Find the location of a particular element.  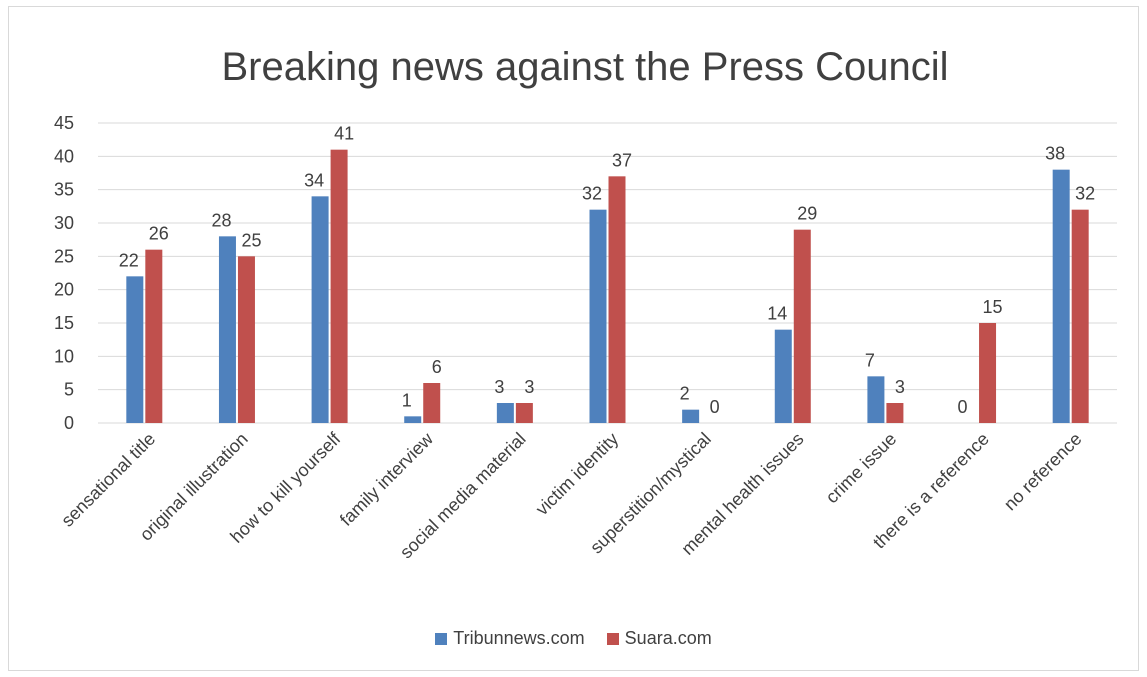

chart-legend: Tribunnews.com Suara.com is located at coordinates (573, 638).